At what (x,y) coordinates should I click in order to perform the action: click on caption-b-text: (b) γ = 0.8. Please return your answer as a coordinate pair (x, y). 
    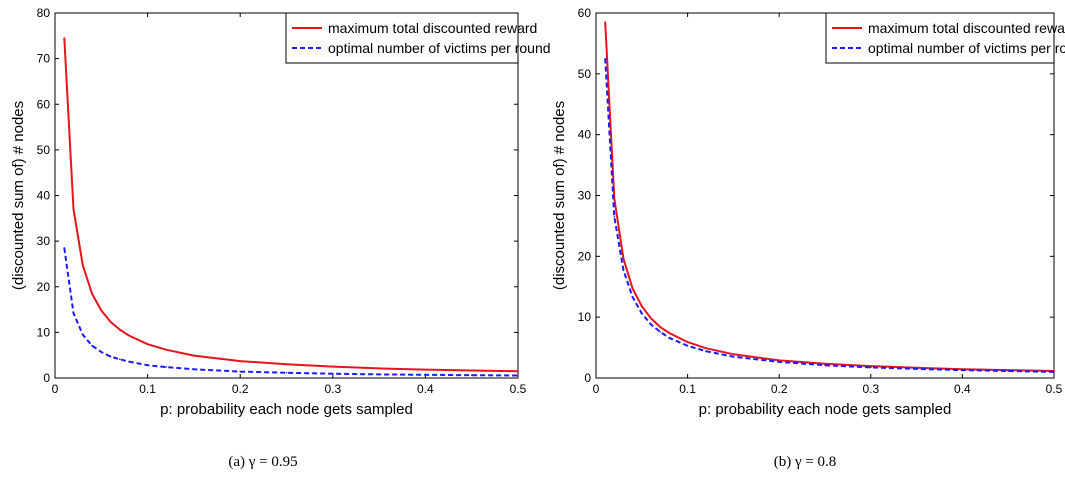
    Looking at the image, I should click on (805, 462).